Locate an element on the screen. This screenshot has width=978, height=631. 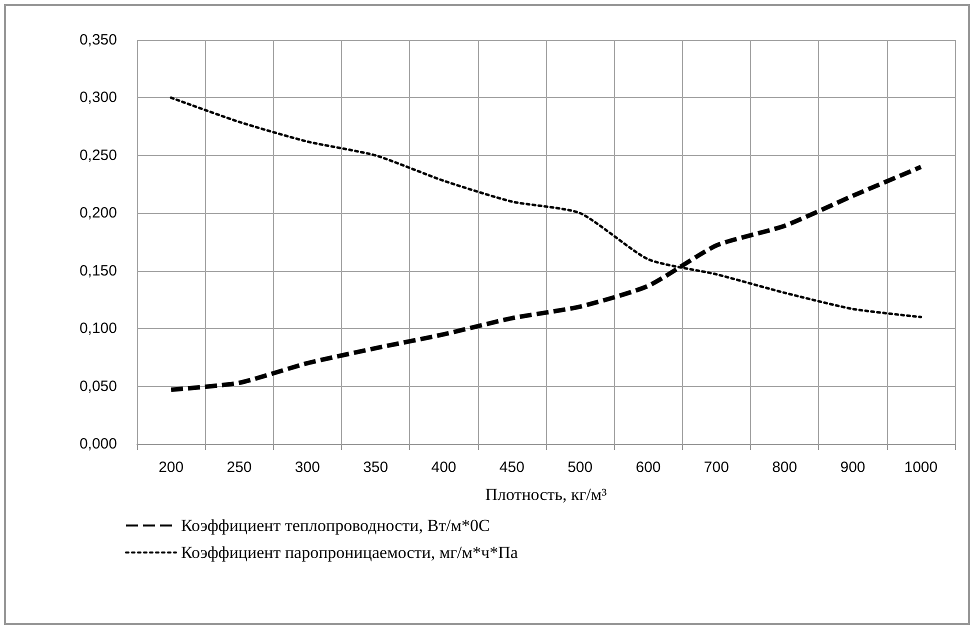
x-axis-title: Плотность, кг/м³ is located at coordinates (546, 494).